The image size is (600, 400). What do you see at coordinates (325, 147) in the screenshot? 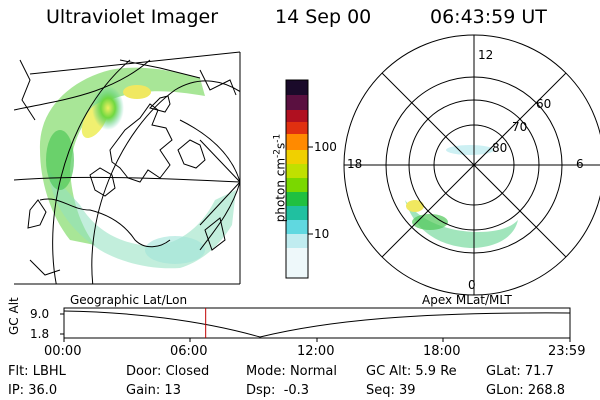
I see `colorbar-tick-100: 100` at bounding box center [325, 147].